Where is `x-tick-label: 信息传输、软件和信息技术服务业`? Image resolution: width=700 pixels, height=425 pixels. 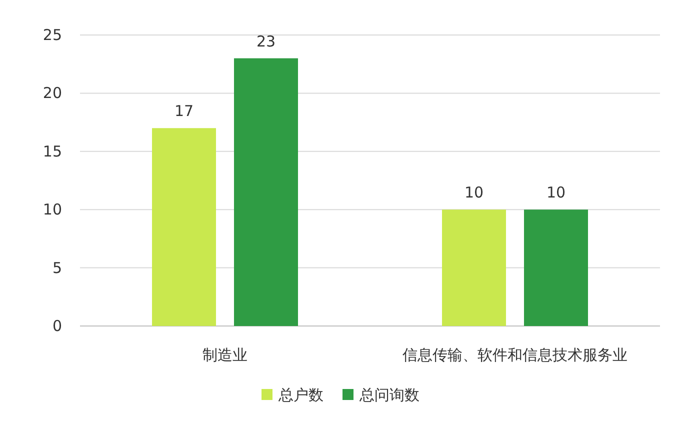 x-tick-label: 信息传输、软件和信息技术服务业 is located at coordinates (515, 355).